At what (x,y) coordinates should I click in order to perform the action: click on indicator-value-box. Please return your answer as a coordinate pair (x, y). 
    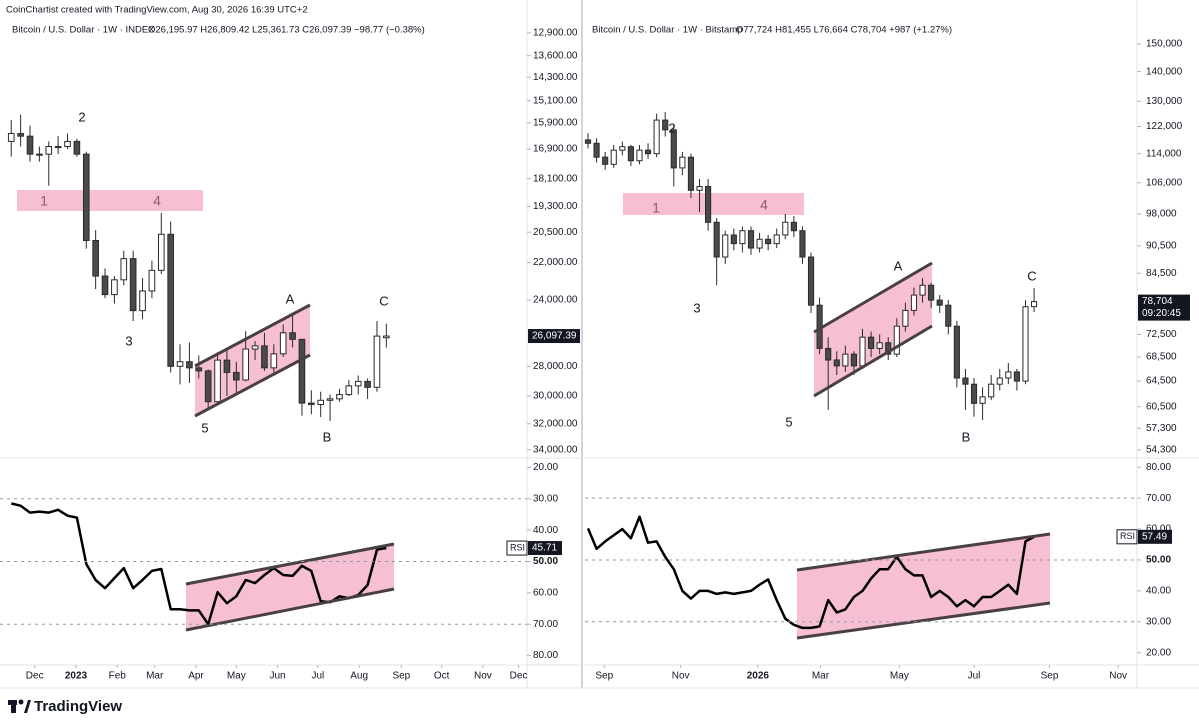
    Looking at the image, I should click on (545, 548).